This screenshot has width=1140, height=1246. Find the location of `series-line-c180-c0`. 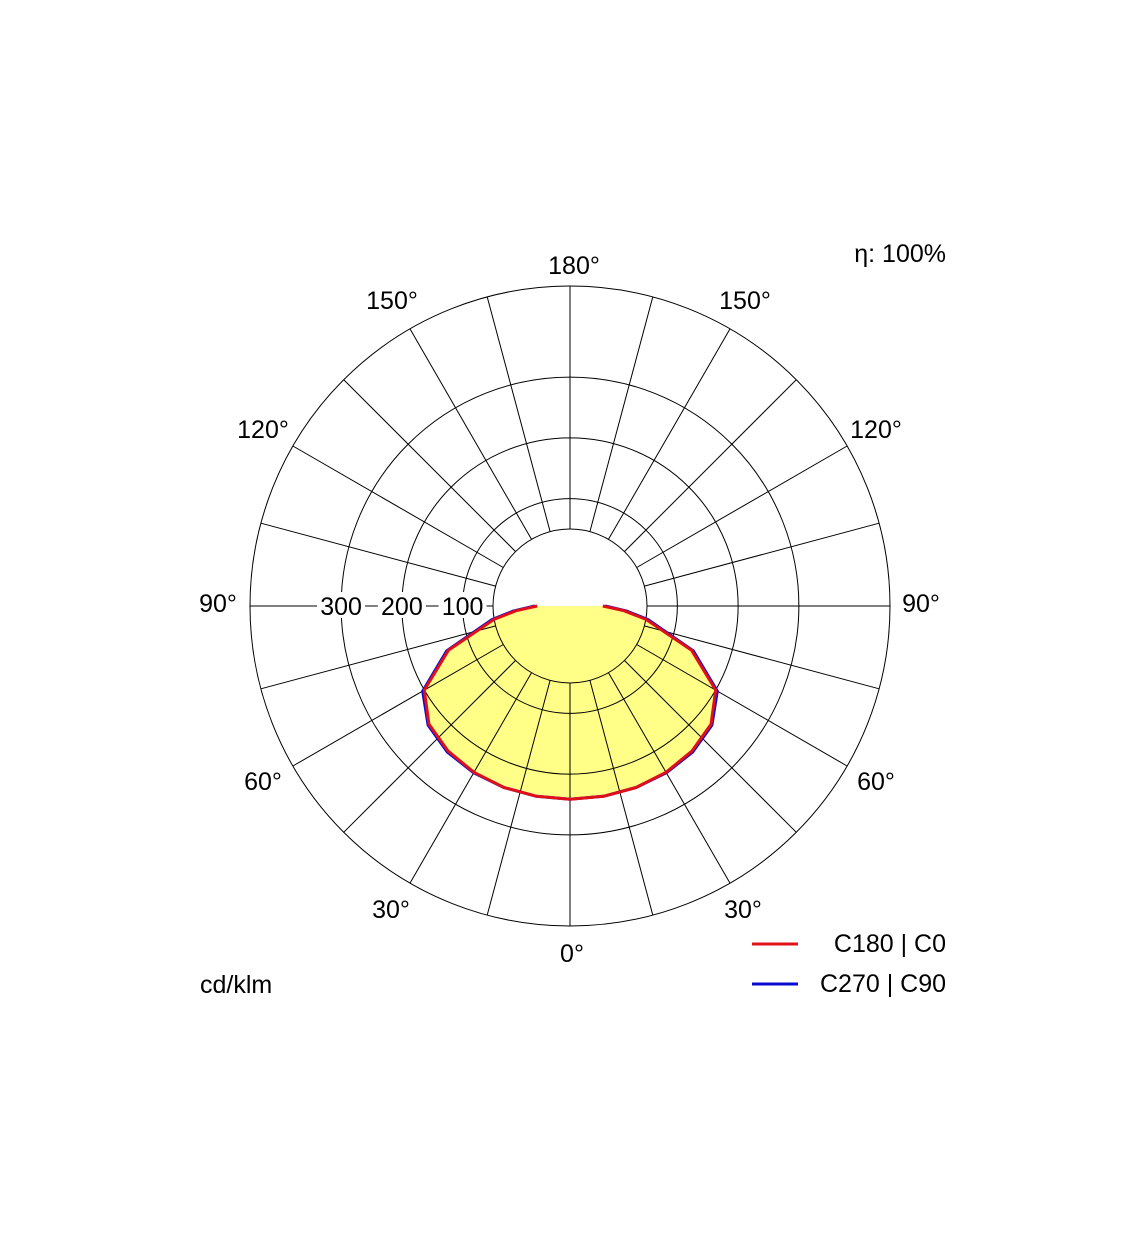

series-line-c180-c0 is located at coordinates (570, 702).